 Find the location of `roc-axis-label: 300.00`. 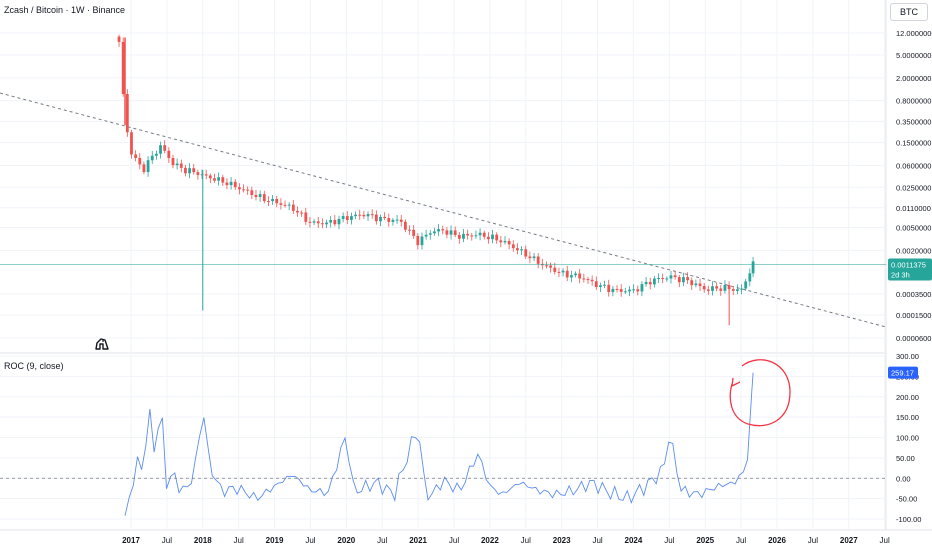

roc-axis-label: 300.00 is located at coordinates (907, 356).